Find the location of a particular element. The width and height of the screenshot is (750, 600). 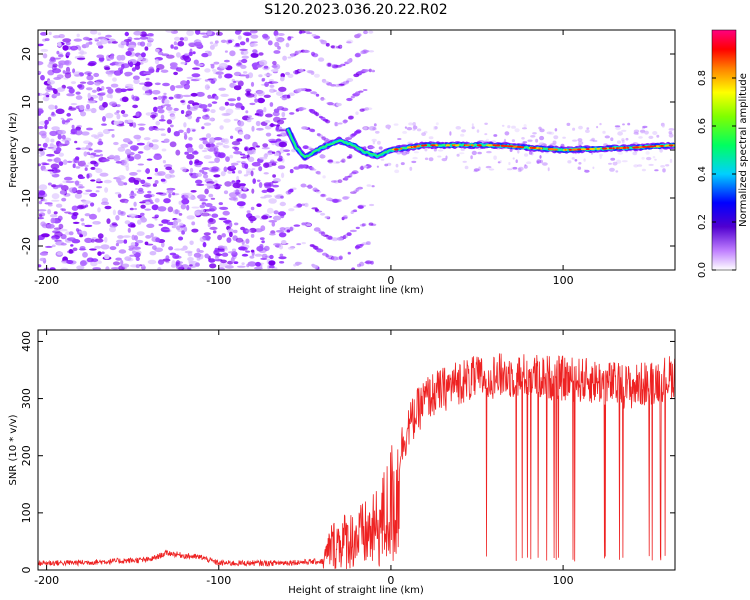

top-x-tick-label: 0 is located at coordinates (390, 280).